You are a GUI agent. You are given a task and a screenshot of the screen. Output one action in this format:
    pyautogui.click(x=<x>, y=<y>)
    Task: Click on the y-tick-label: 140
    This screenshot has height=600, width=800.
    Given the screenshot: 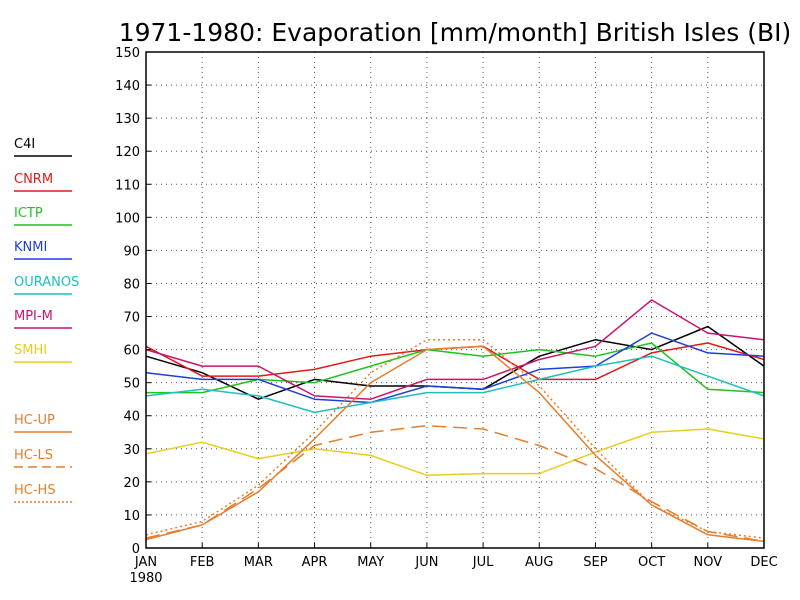 What is the action you would take?
    pyautogui.click(x=127, y=86)
    